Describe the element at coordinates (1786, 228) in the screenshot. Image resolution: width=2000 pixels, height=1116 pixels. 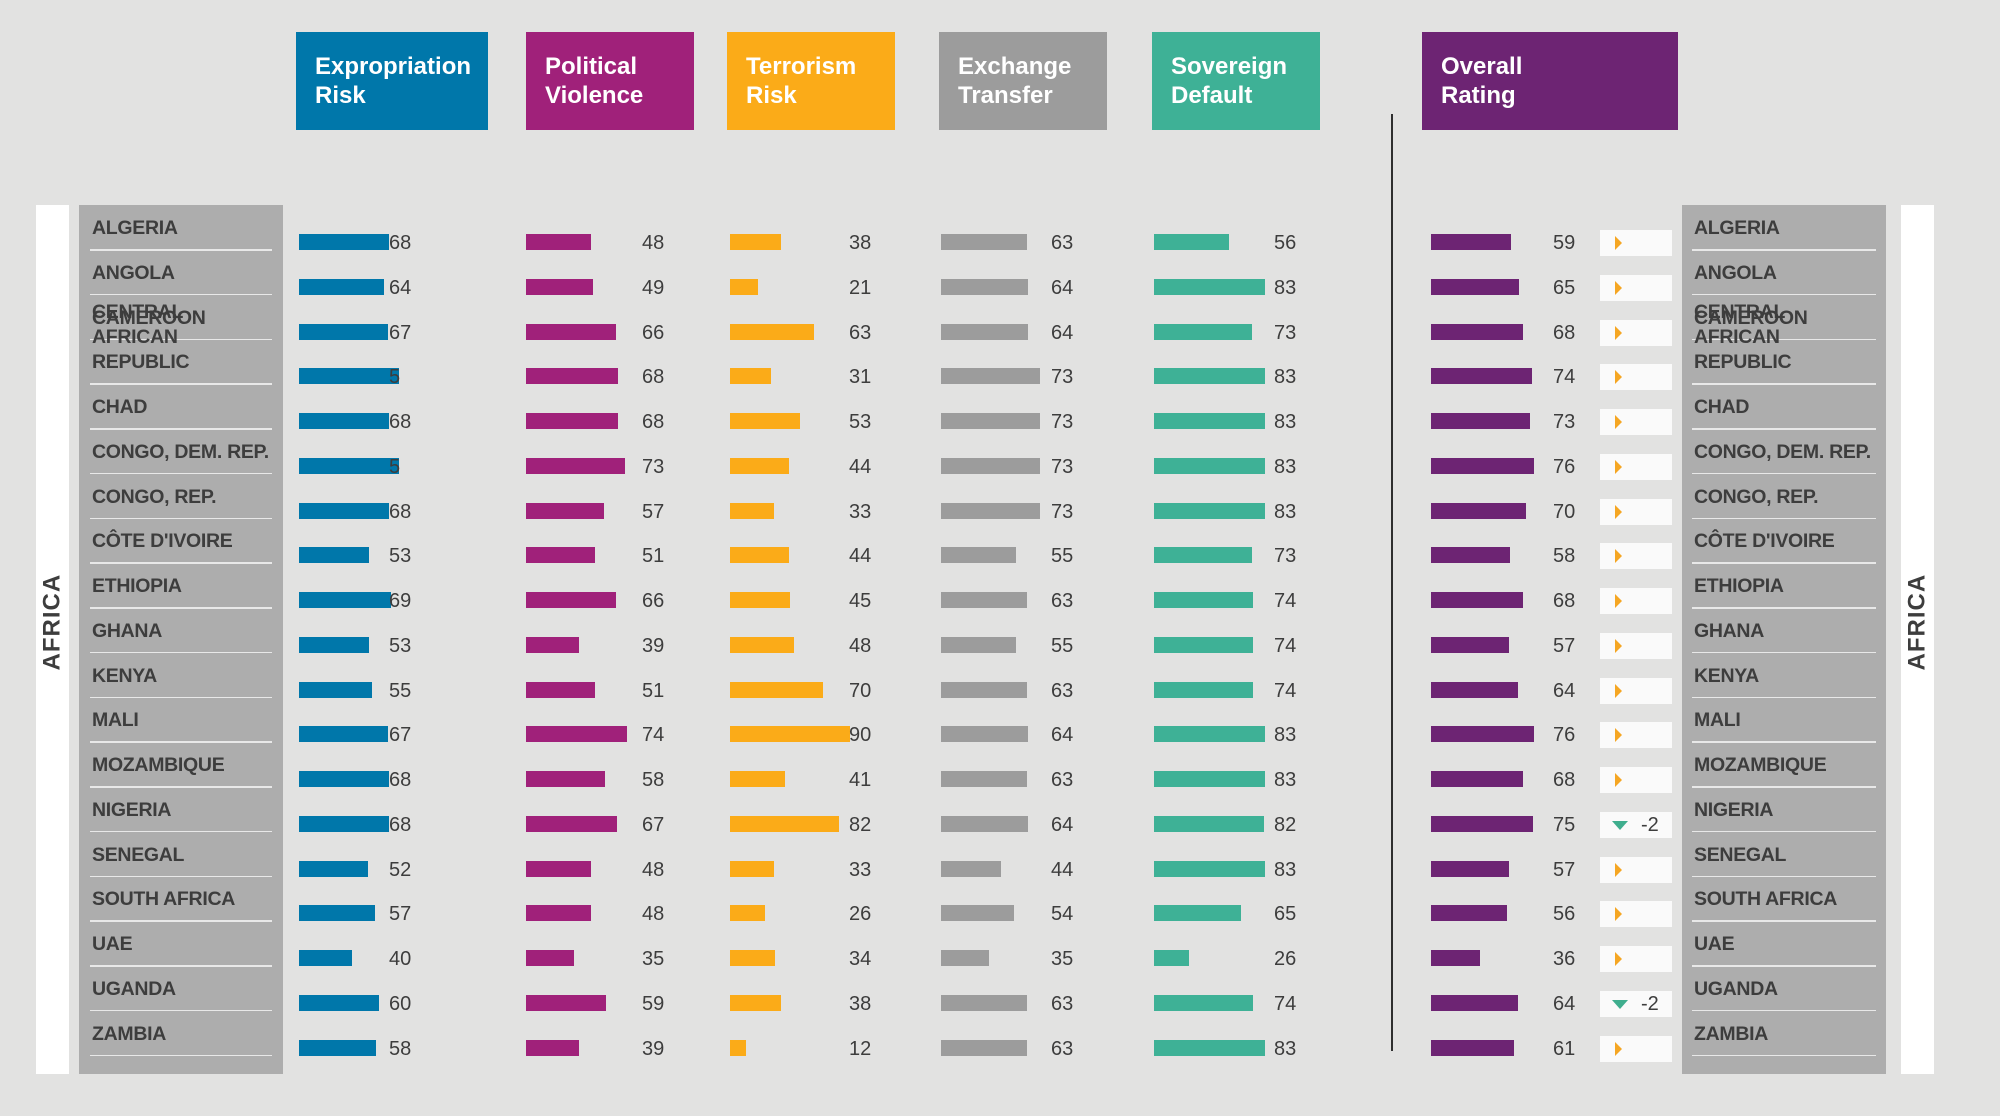
I see `country-name: ALGERIA` at that location.